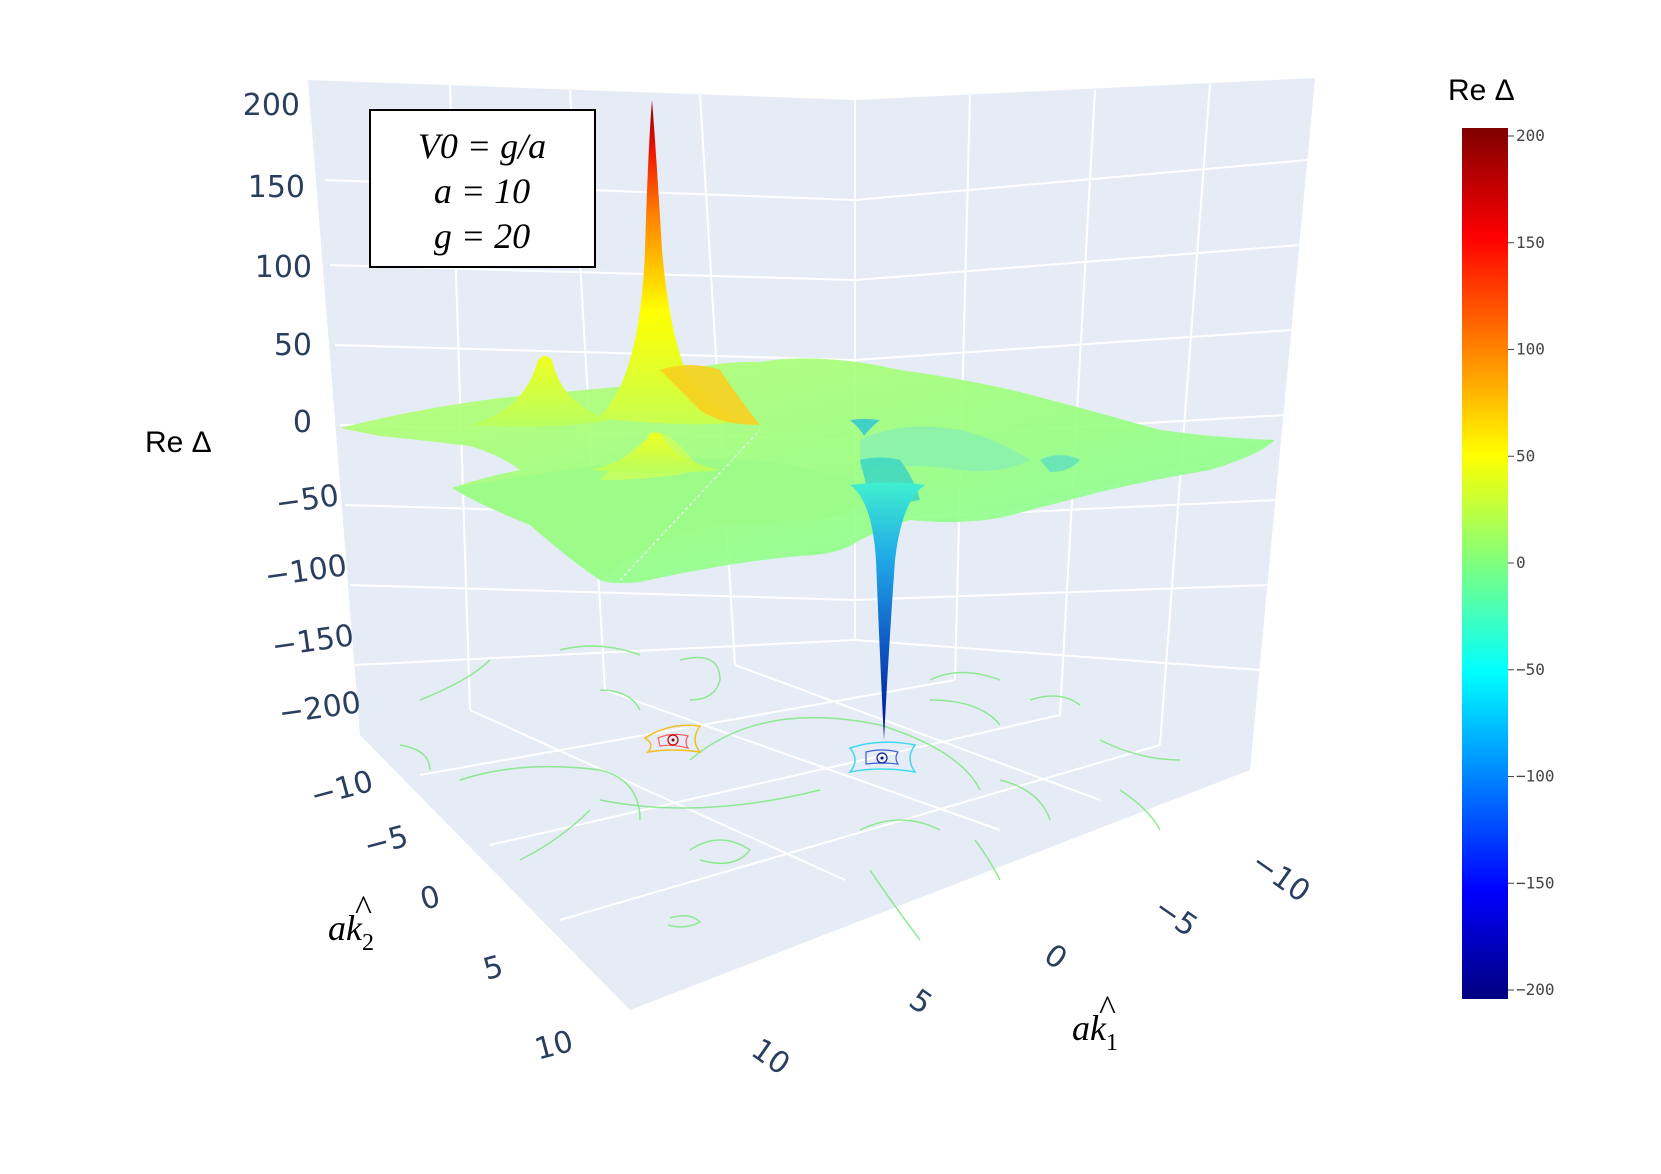 This screenshot has height=1174, width=1661. I want to click on colorbar: Re Δ 200 150 100 50 0 −50 −100 −150 −200, so click(1501, 536).